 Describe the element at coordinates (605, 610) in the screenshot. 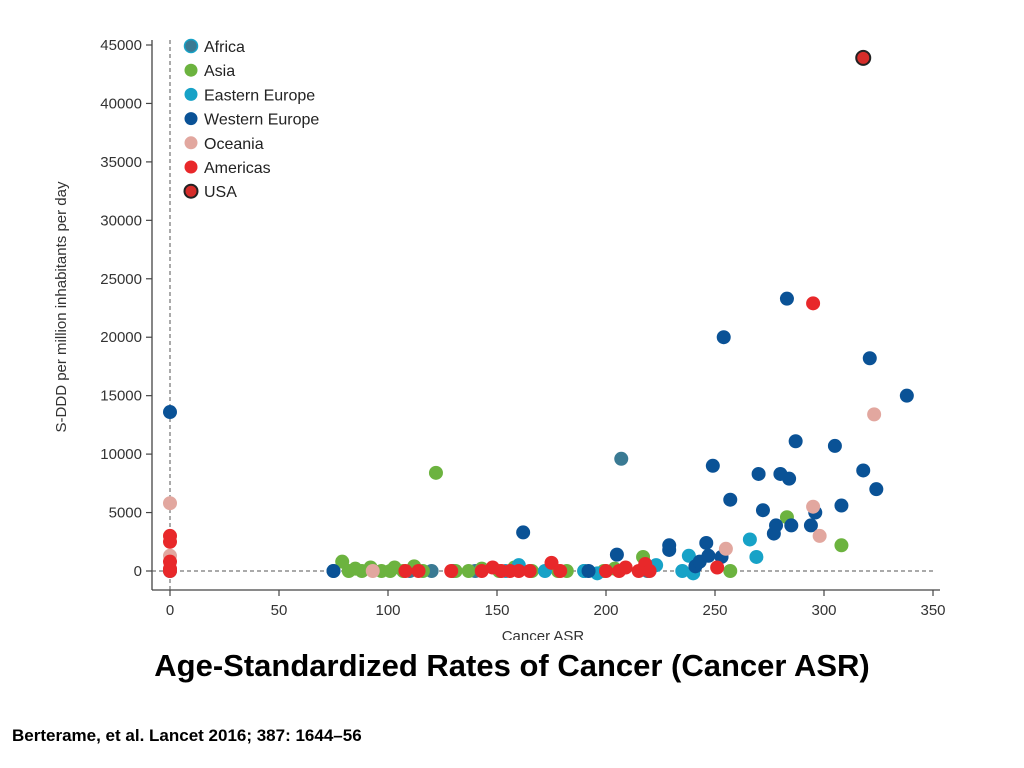

I see `x-tick-label: 200` at that location.